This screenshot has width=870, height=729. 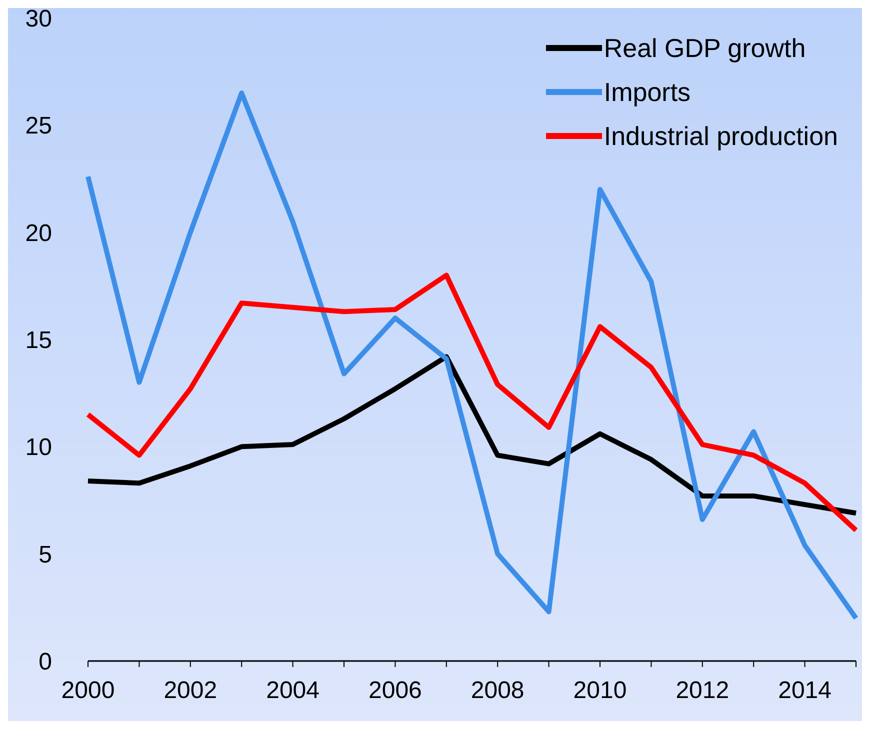 What do you see at coordinates (721, 136) in the screenshot?
I see `legend-label: Industrial production` at bounding box center [721, 136].